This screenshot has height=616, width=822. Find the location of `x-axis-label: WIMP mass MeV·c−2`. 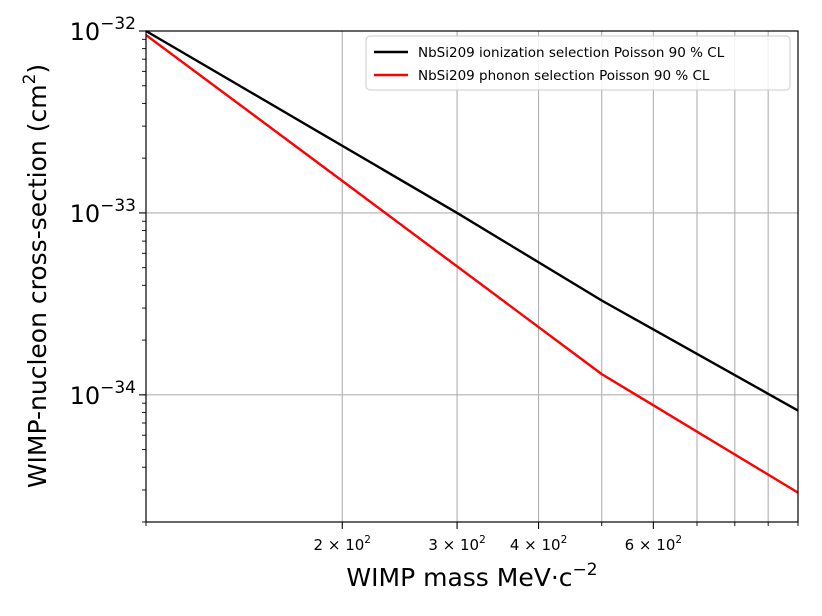

x-axis-label: WIMP mass MeV·c−2 is located at coordinates (471, 576).